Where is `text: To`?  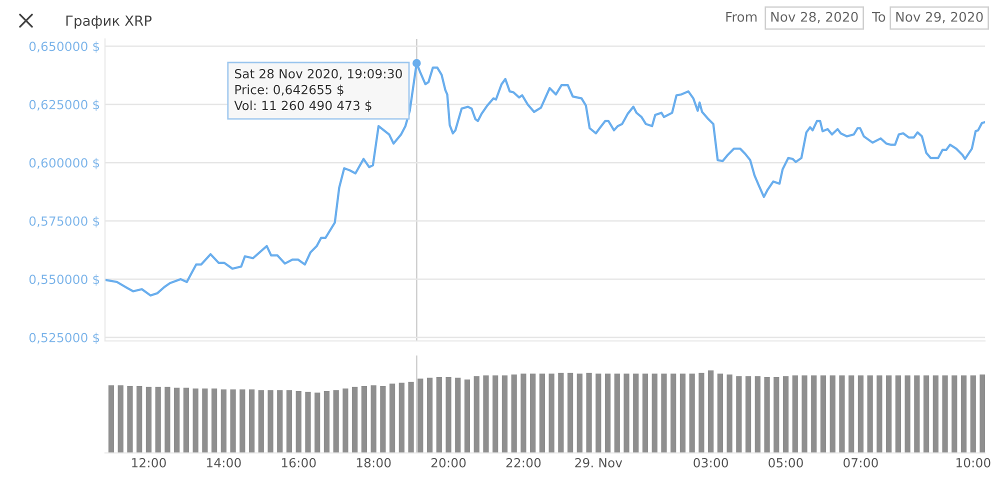 text: To is located at coordinates (879, 17).